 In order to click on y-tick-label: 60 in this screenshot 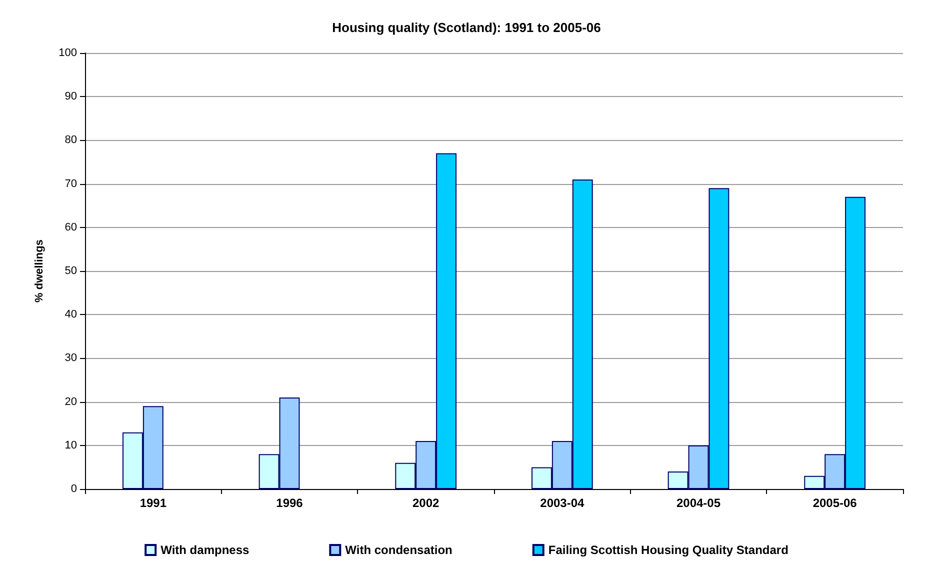, I will do `click(70, 227)`.